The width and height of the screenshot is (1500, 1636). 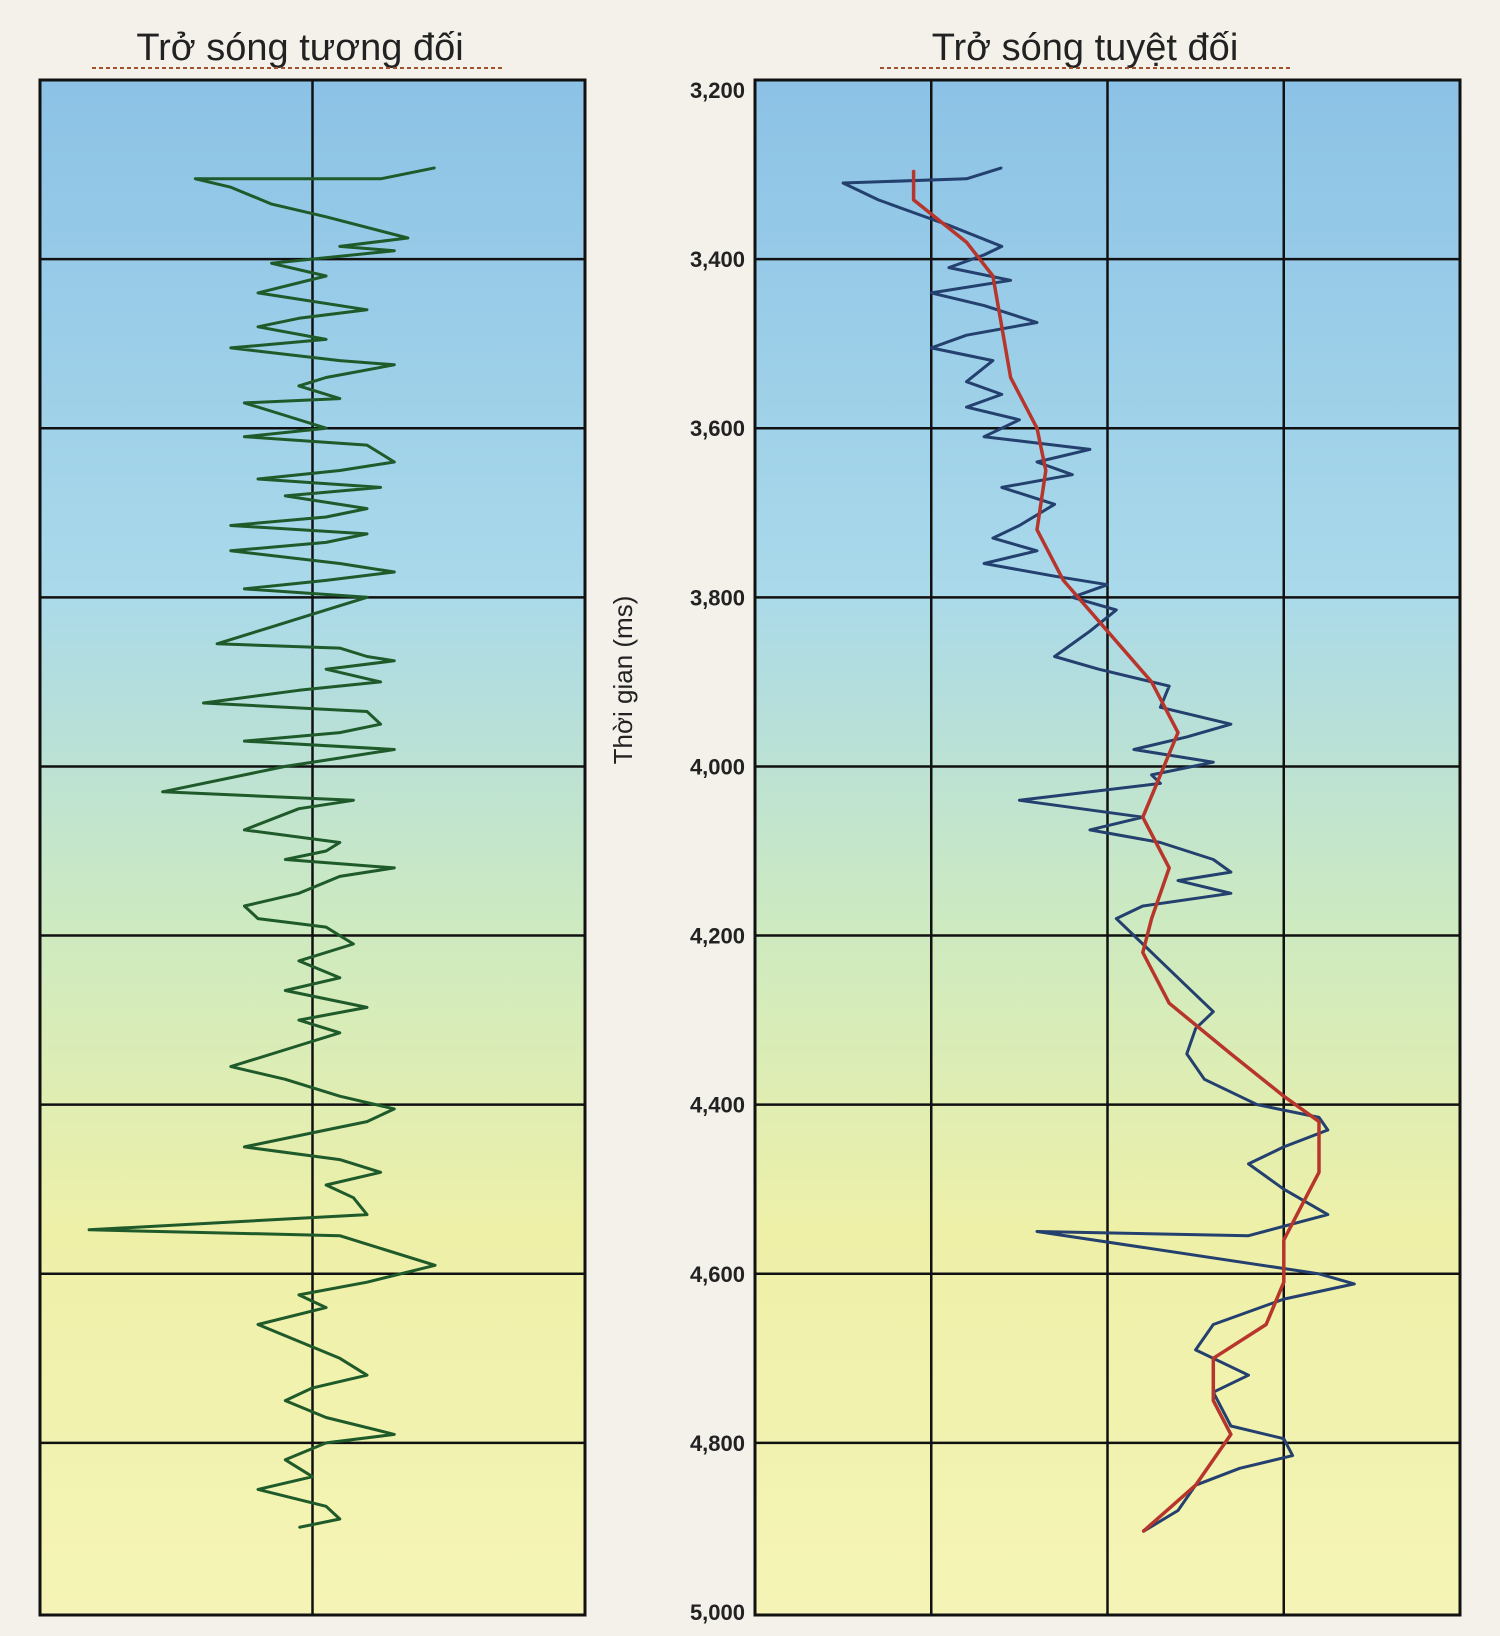 I want to click on chart-title-relative: Trở sóng tương đối, so click(x=299, y=48).